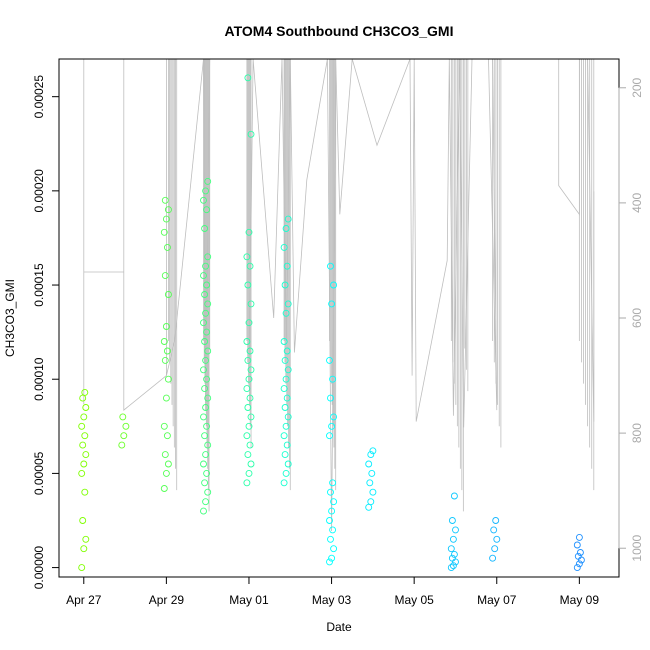  What do you see at coordinates (637, 433) in the screenshot?
I see `y2-tick-label: 800` at bounding box center [637, 433].